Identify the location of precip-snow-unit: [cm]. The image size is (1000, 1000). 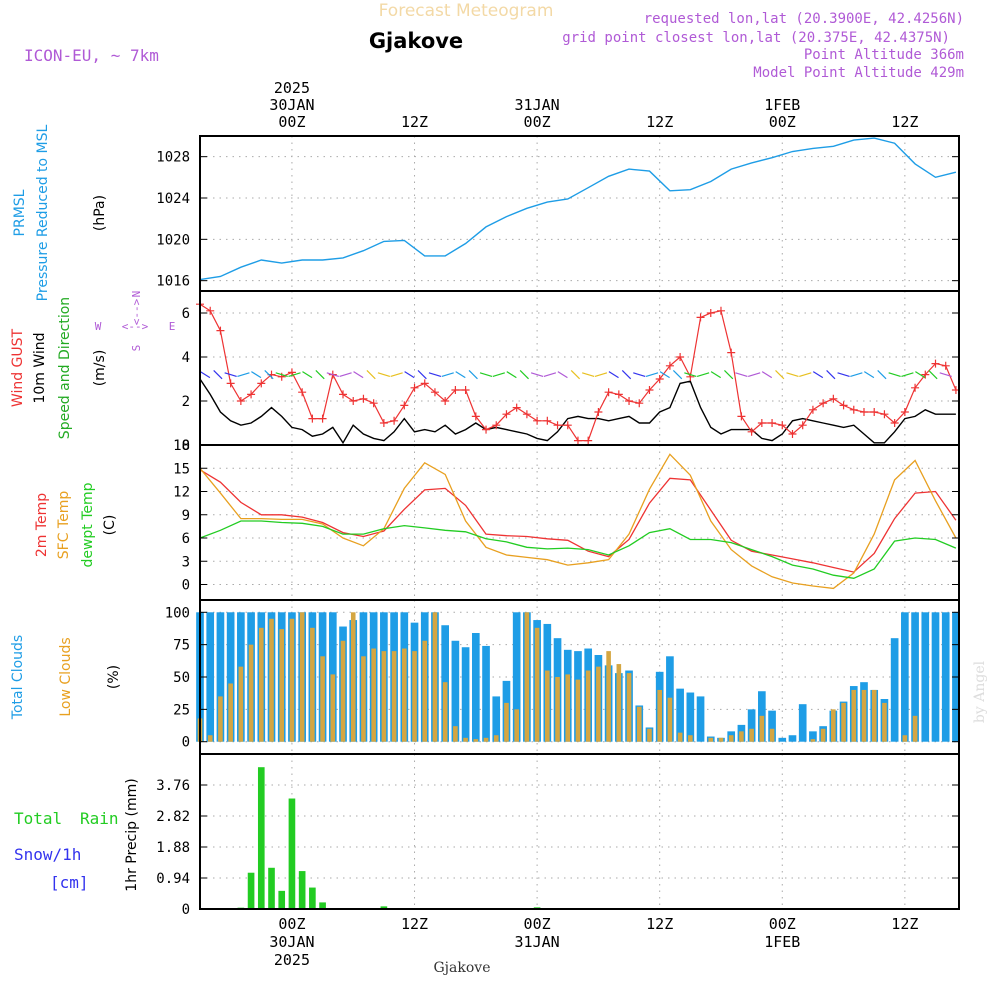
(69, 882).